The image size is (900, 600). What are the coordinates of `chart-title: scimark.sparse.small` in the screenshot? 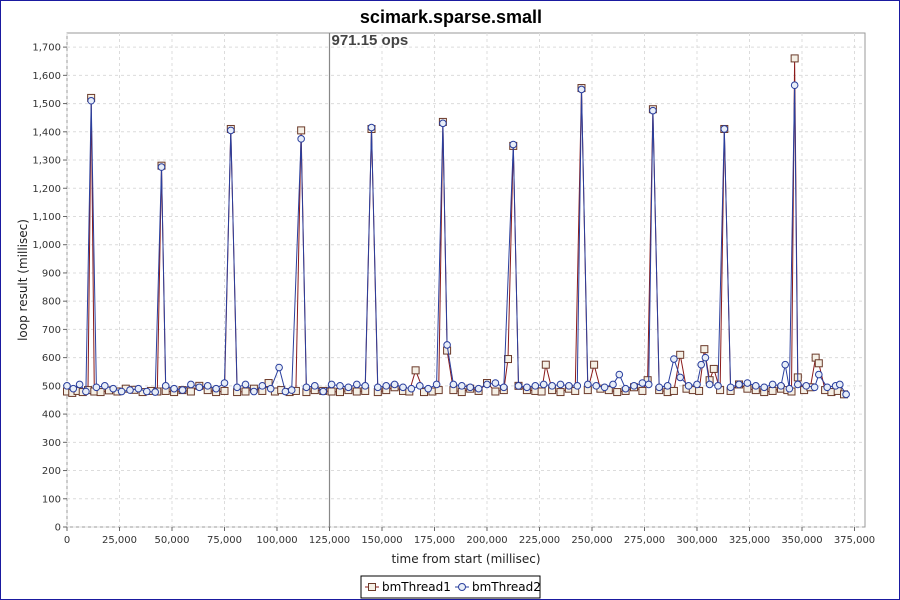 It's located at (451, 17).